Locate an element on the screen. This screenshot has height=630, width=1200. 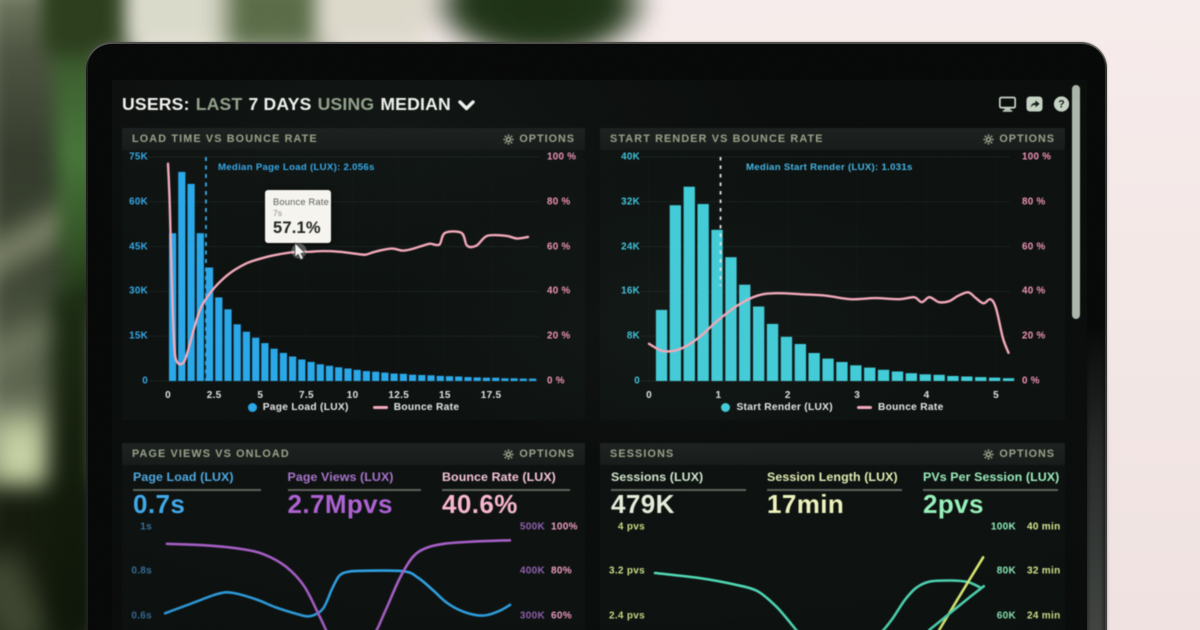
stat-value: 2.7Mpvs is located at coordinates (340, 504).